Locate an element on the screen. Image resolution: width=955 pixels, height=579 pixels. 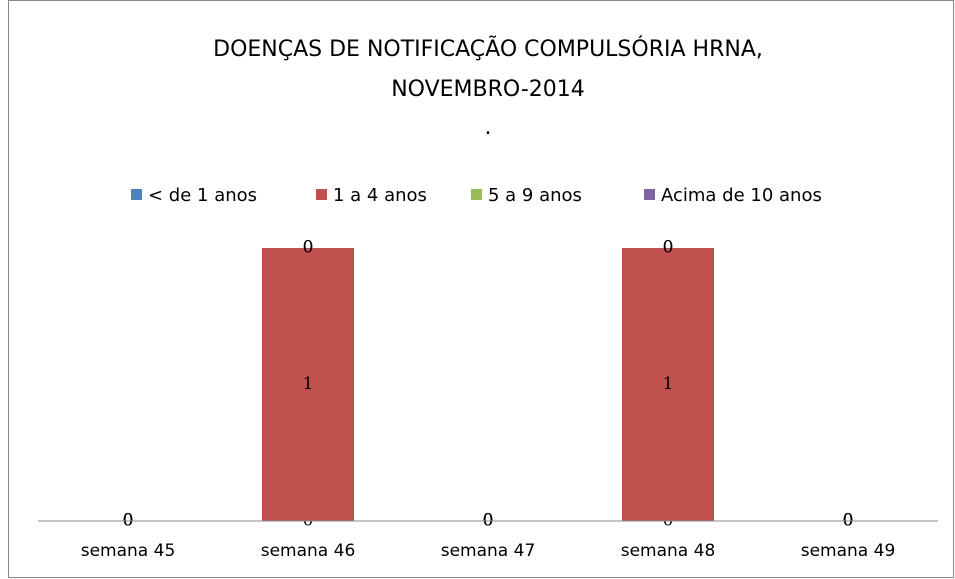
legend-label: < de 1 anos is located at coordinates (202, 195).